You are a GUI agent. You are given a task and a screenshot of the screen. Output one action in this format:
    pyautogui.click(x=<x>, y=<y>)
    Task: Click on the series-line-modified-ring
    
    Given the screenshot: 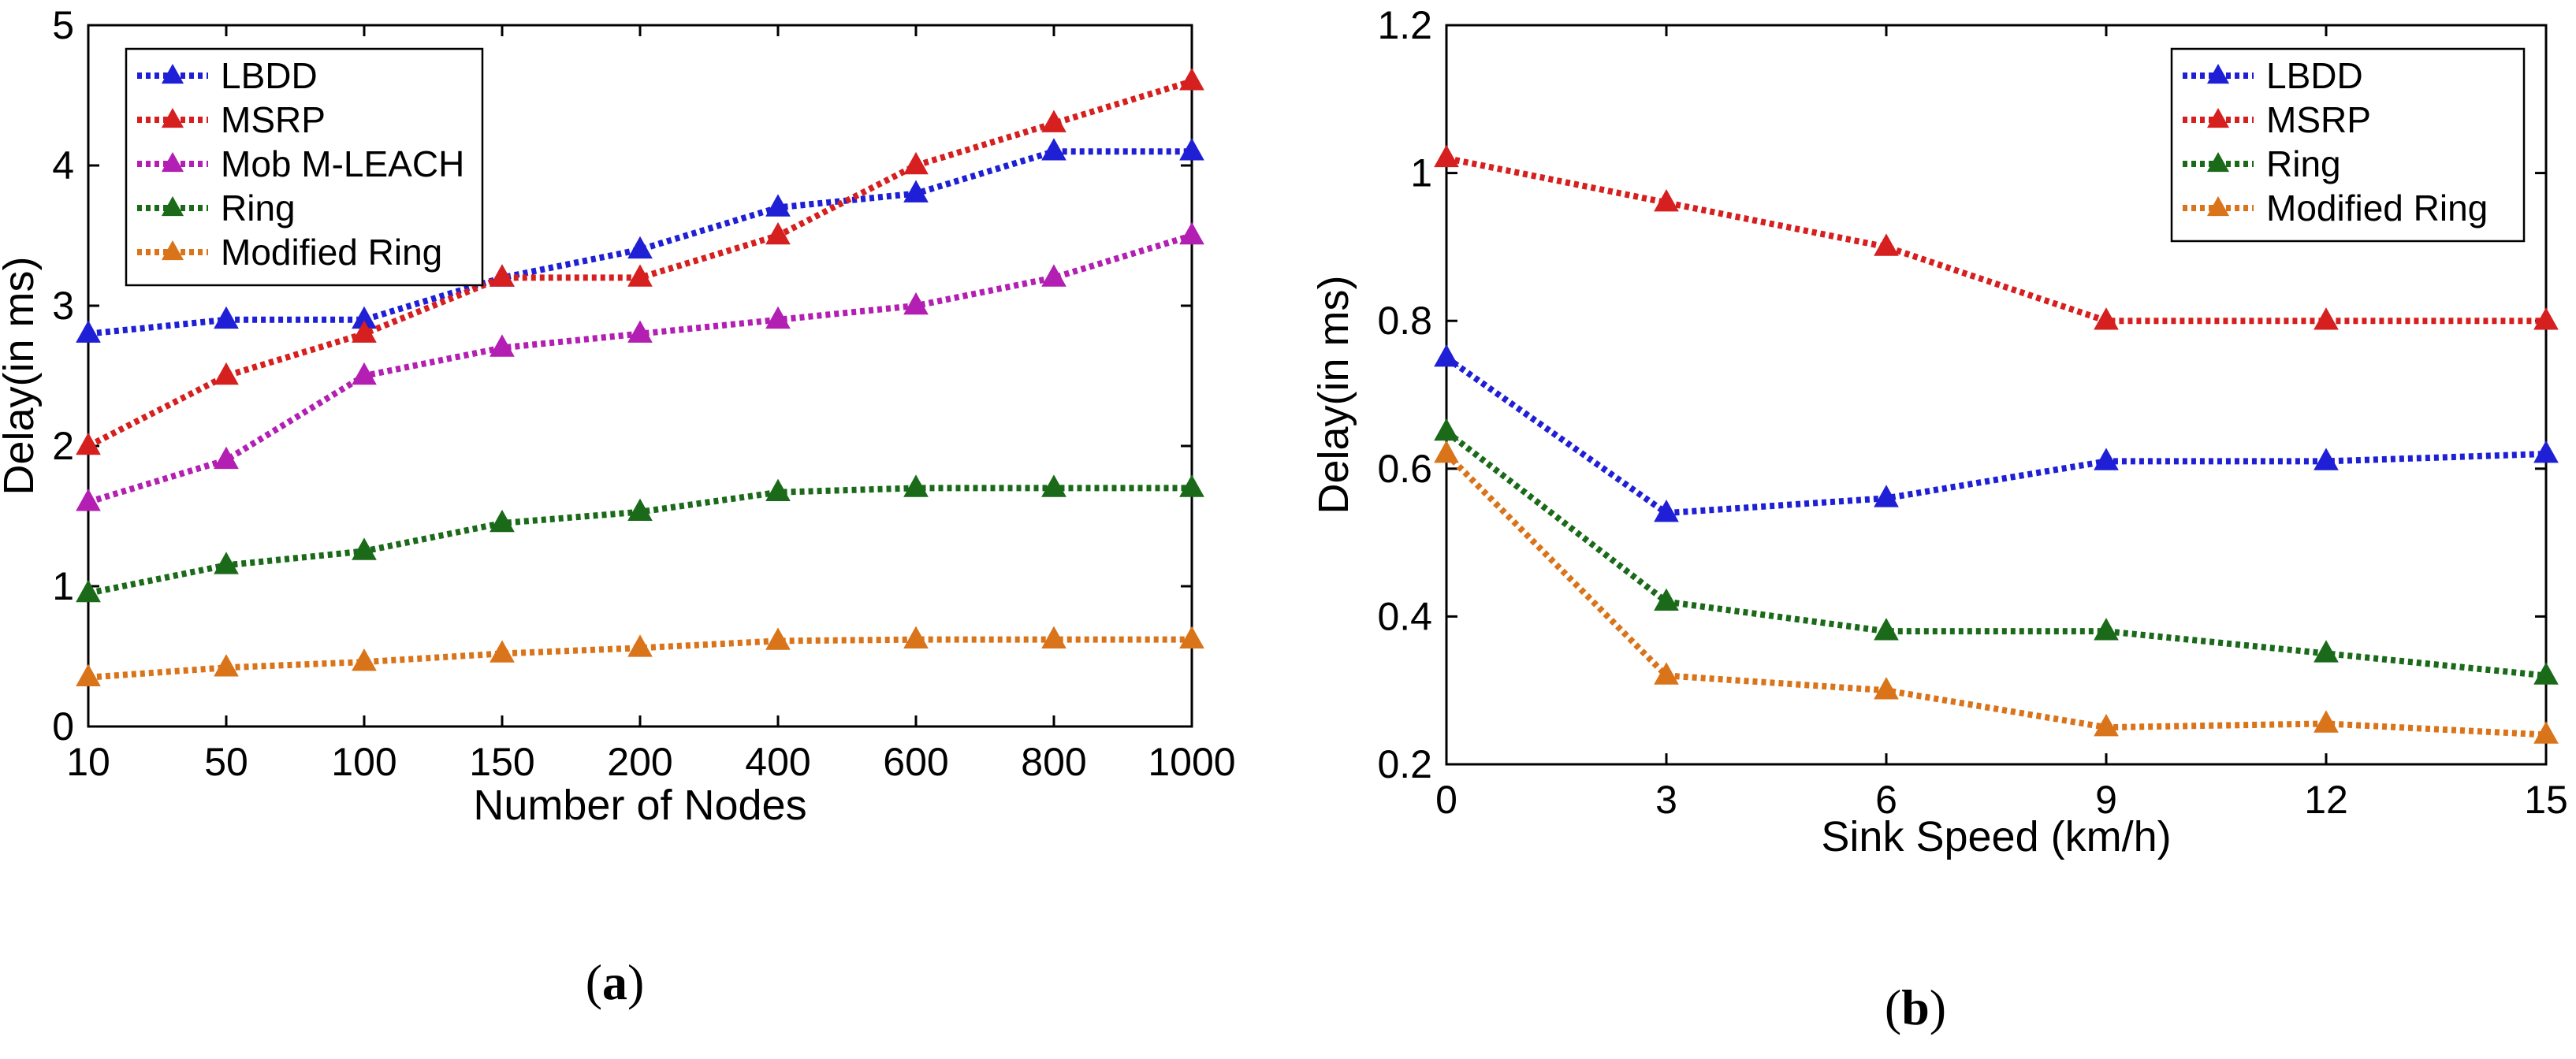 What is the action you would take?
    pyautogui.click(x=1995, y=594)
    